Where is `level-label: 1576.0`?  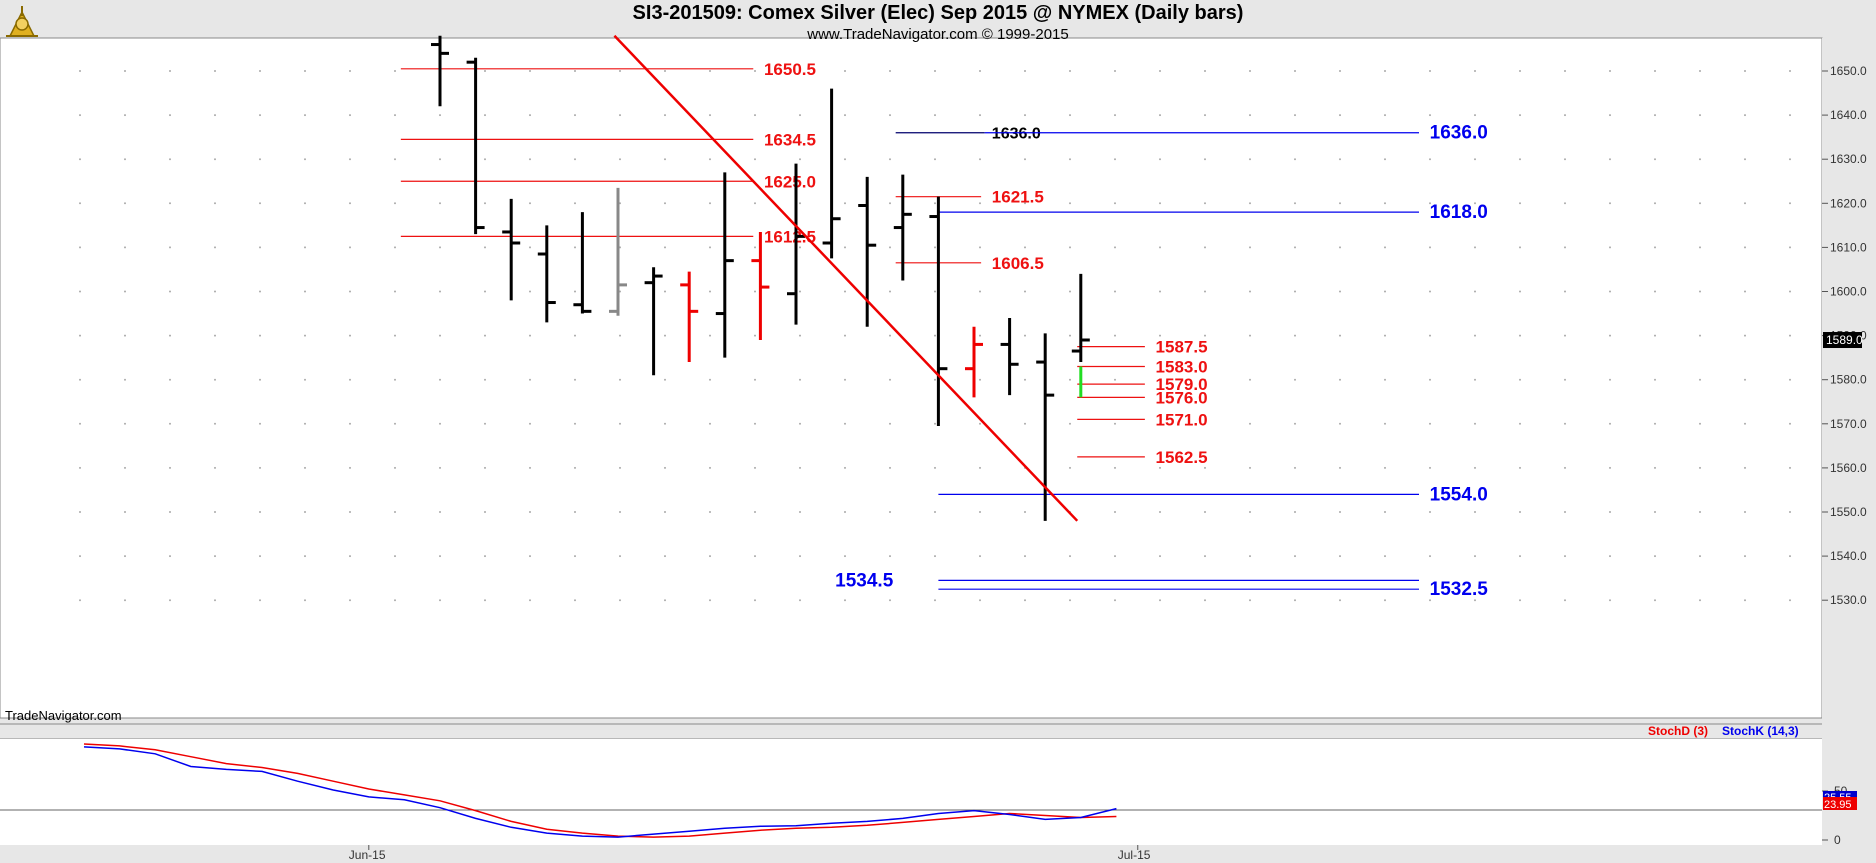
level-label: 1576.0 is located at coordinates (1182, 397).